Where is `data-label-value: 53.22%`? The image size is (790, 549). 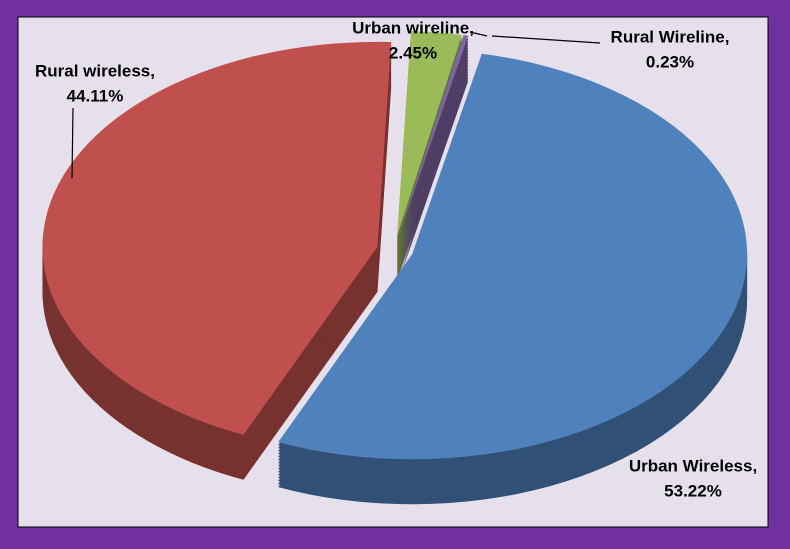
data-label-value: 53.22% is located at coordinates (693, 490).